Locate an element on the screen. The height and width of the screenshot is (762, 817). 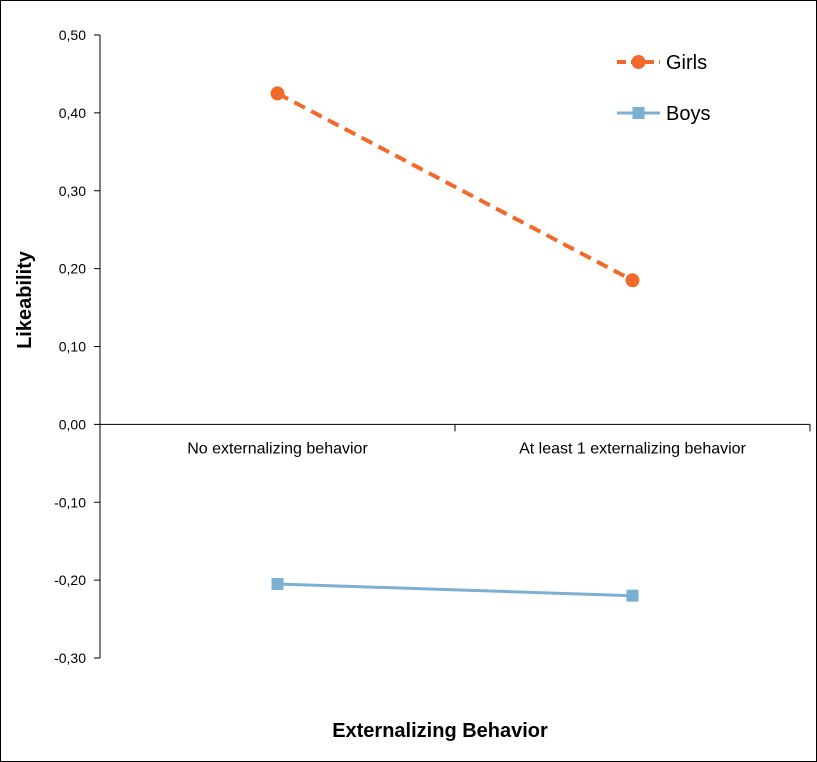
category-label: No externalizing behavior is located at coordinates (277, 448).